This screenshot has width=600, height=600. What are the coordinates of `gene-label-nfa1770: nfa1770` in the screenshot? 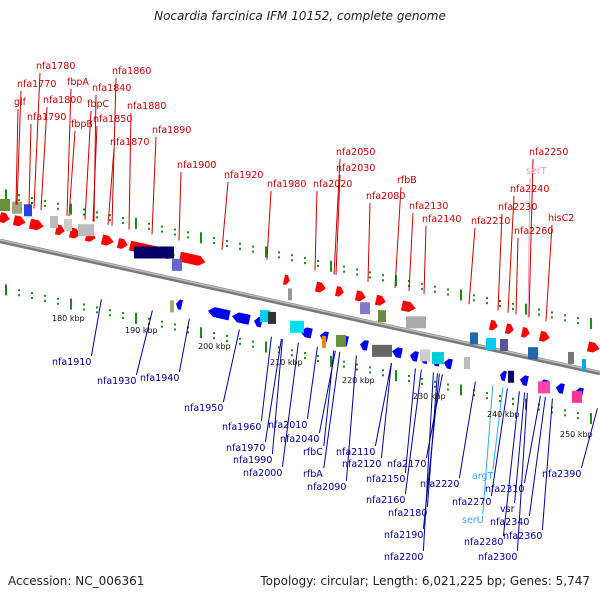 It's located at (36, 84).